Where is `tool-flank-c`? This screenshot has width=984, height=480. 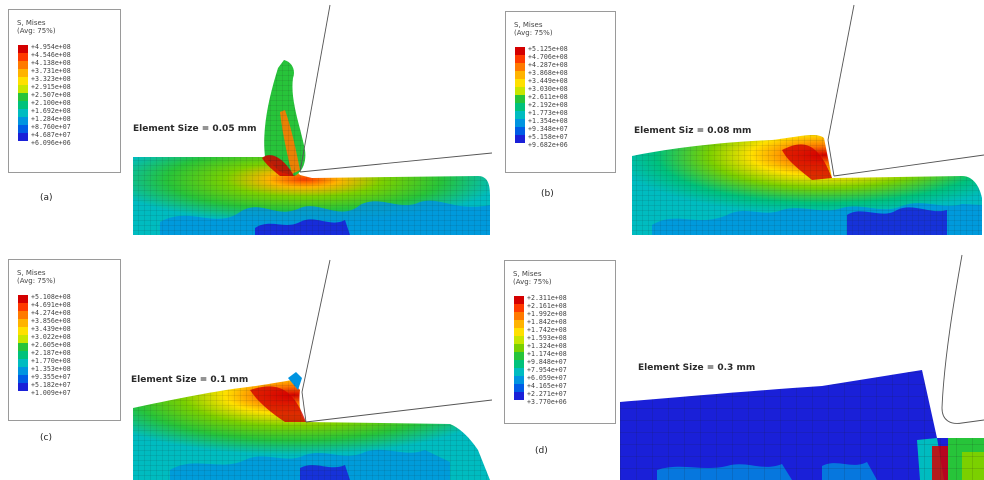
tool-flank-c is located at coordinates (398, 411).